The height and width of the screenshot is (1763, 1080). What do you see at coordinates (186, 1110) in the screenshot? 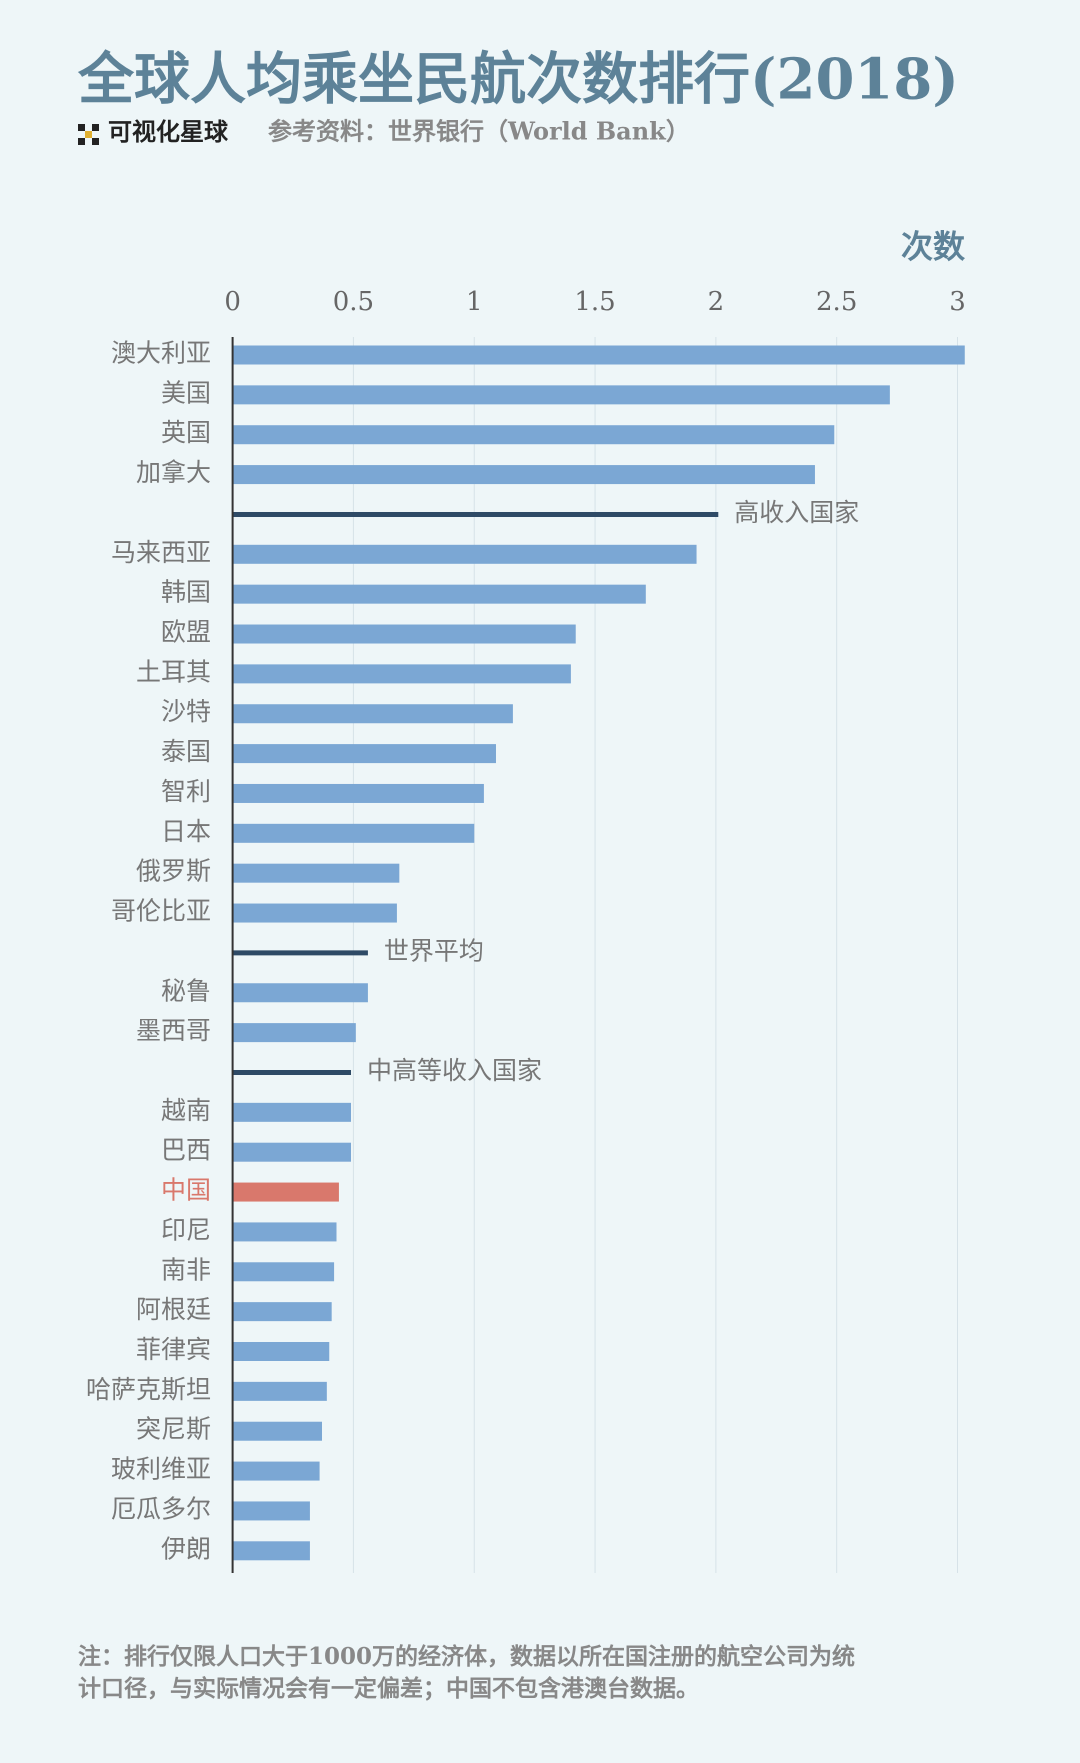
I see `y-tick-label: 越南` at bounding box center [186, 1110].